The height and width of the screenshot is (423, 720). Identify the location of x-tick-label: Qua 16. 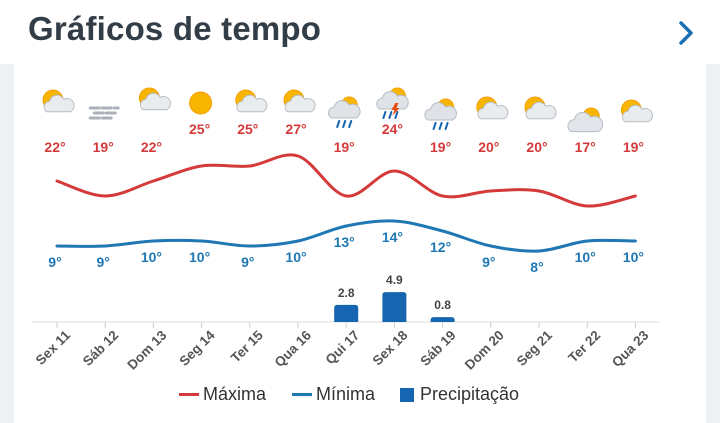
(293, 348).